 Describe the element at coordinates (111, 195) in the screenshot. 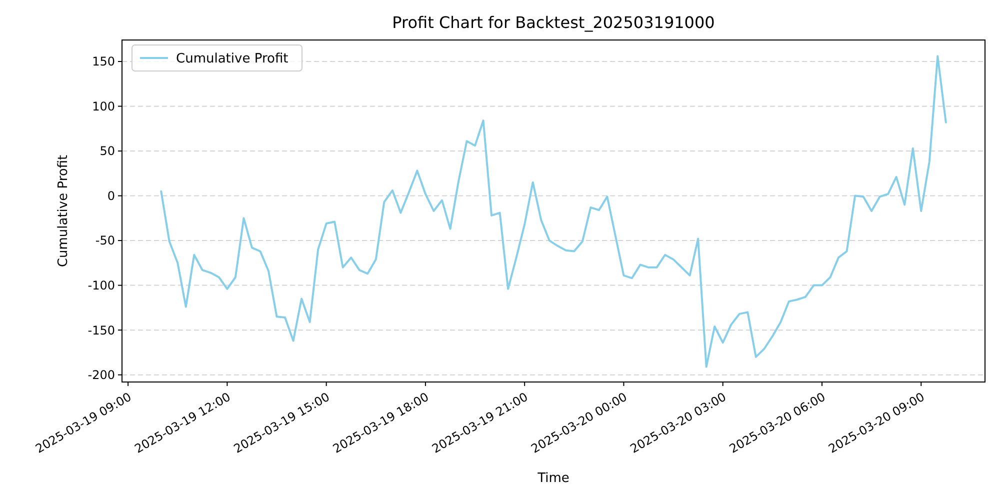

I see `y-tick-label: 0` at that location.